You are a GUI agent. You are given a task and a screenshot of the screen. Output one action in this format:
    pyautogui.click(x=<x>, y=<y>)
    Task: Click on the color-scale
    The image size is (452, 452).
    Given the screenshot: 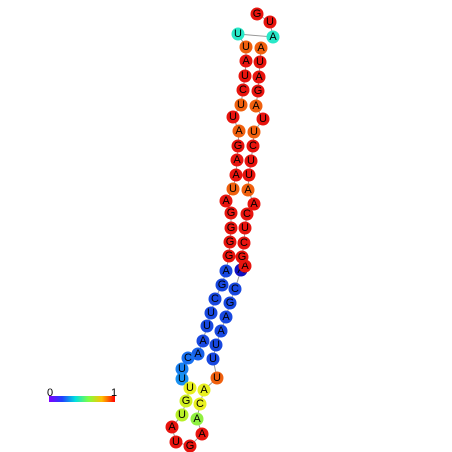 What is the action you would take?
    pyautogui.click(x=82, y=399)
    